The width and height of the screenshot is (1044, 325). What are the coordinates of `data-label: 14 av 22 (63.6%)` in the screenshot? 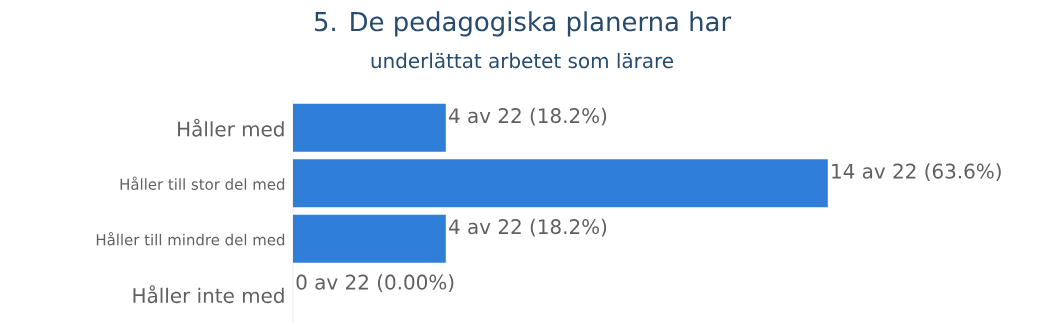 It's located at (916, 172).